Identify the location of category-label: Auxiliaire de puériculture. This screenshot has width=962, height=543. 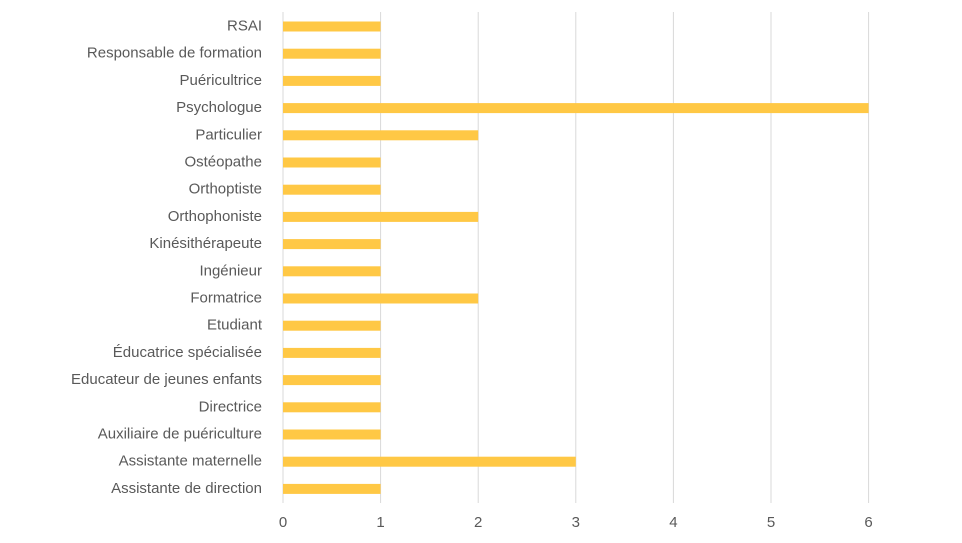
(180, 433).